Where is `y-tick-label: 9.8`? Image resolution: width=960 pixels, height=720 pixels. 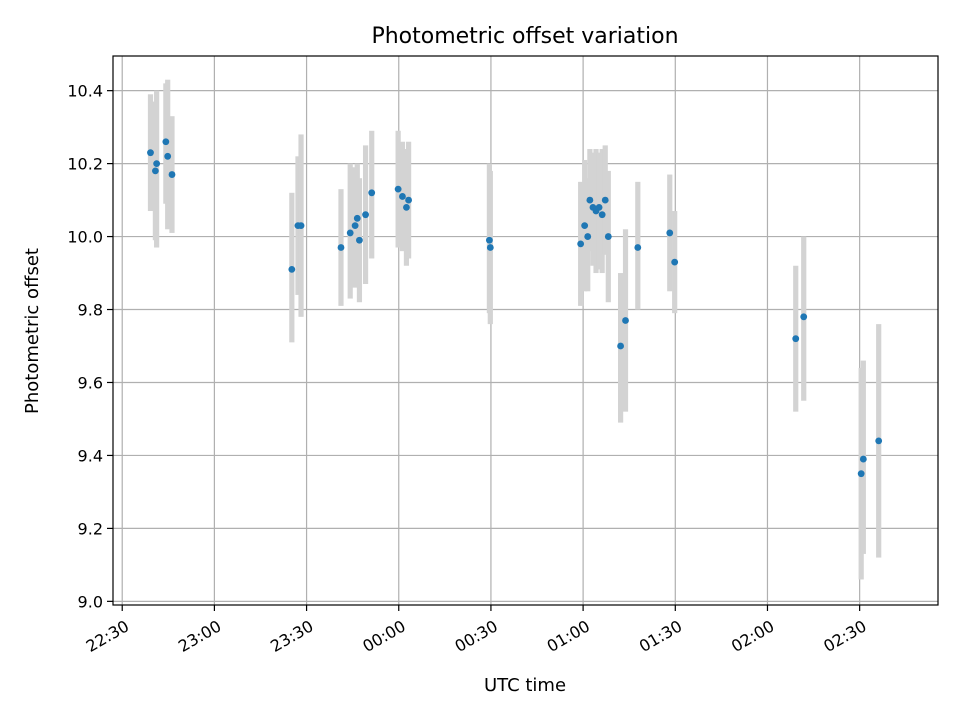
y-tick-label: 9.8 is located at coordinates (90, 310).